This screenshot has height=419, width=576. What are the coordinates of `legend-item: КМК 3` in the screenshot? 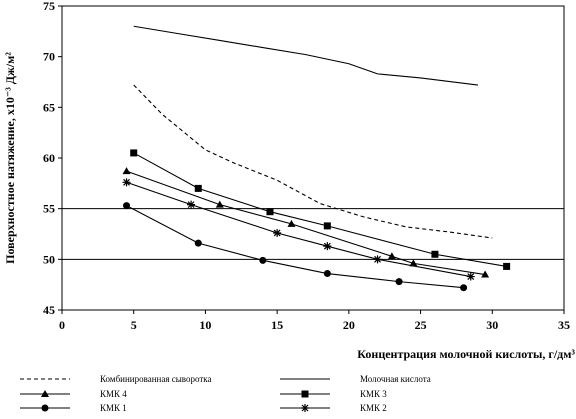 It's located at (333, 394).